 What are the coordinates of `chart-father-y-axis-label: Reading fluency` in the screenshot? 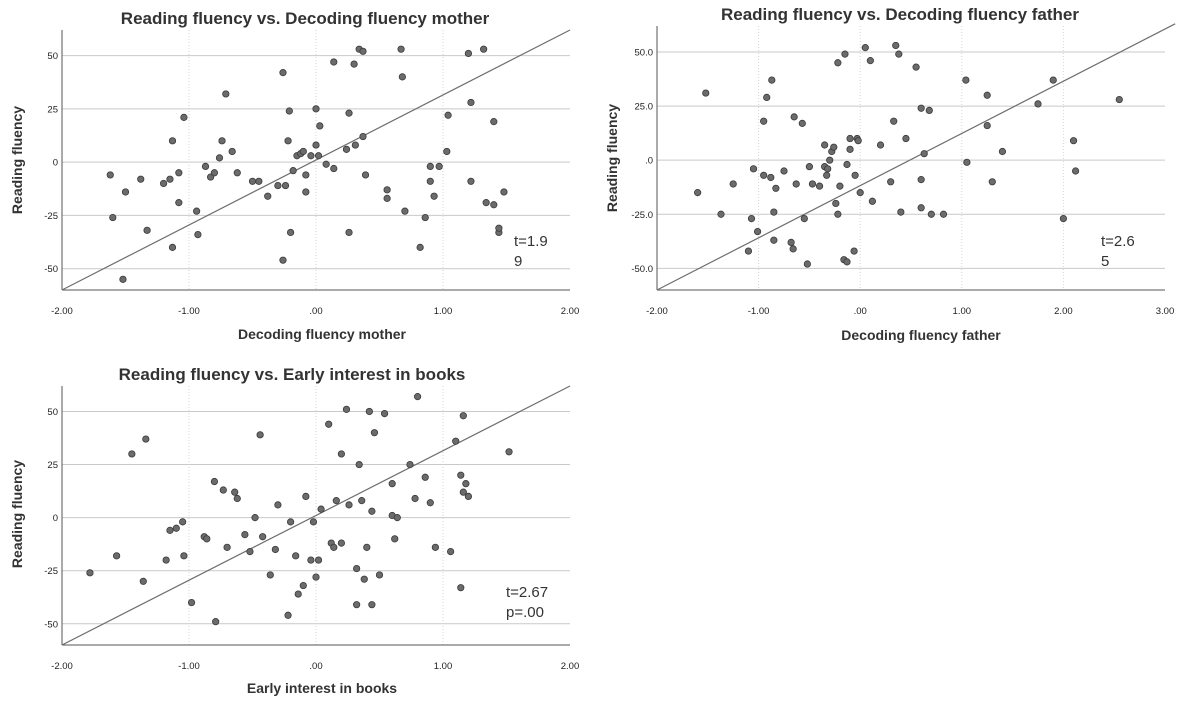 It's located at (612, 158).